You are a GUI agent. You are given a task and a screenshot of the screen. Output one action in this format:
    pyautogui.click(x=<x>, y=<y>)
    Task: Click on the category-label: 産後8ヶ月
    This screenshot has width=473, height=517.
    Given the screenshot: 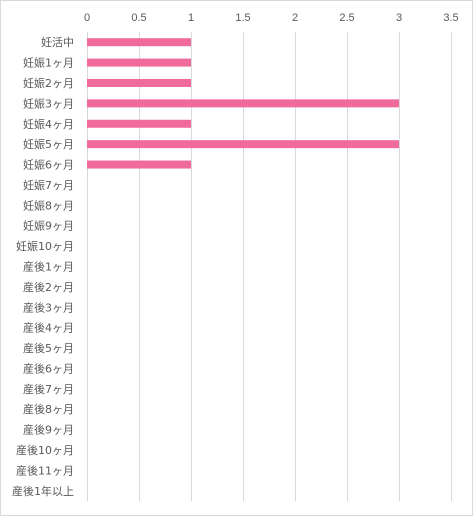 What is the action you would take?
    pyautogui.click(x=48, y=409)
    